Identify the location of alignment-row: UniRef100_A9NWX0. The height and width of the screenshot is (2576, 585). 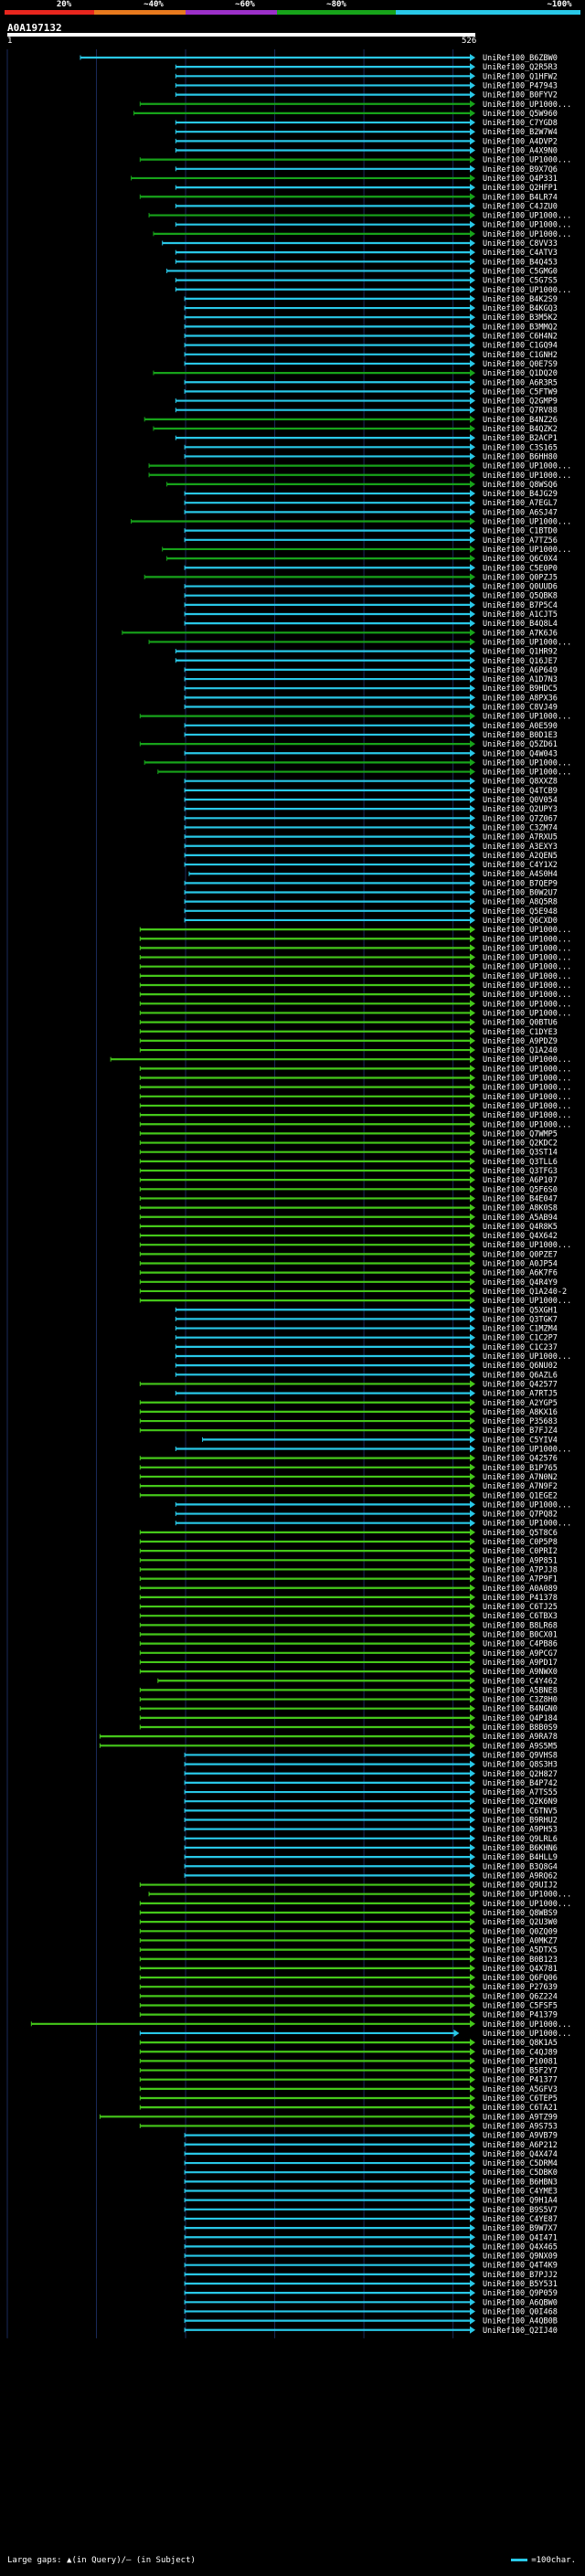
(349, 1672).